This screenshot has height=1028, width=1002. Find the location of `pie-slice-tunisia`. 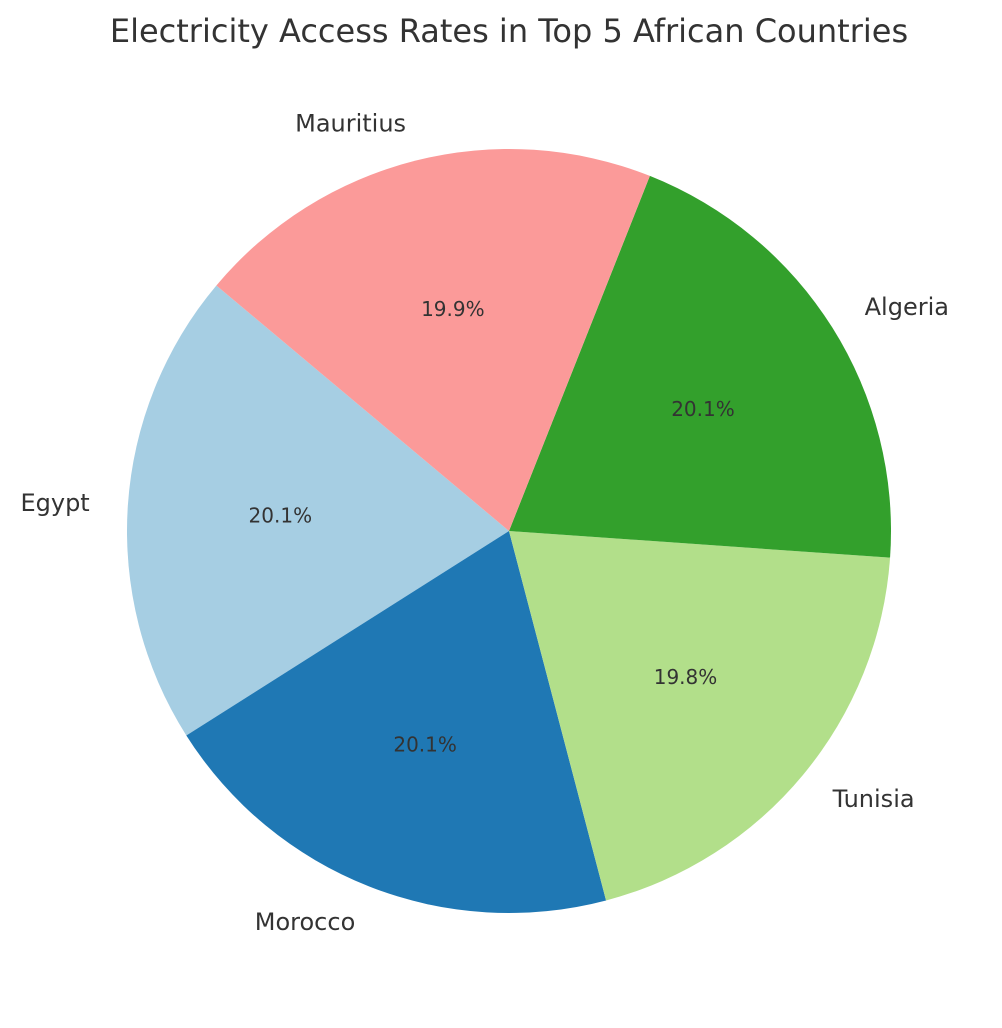

pie-slice-tunisia is located at coordinates (700, 716).